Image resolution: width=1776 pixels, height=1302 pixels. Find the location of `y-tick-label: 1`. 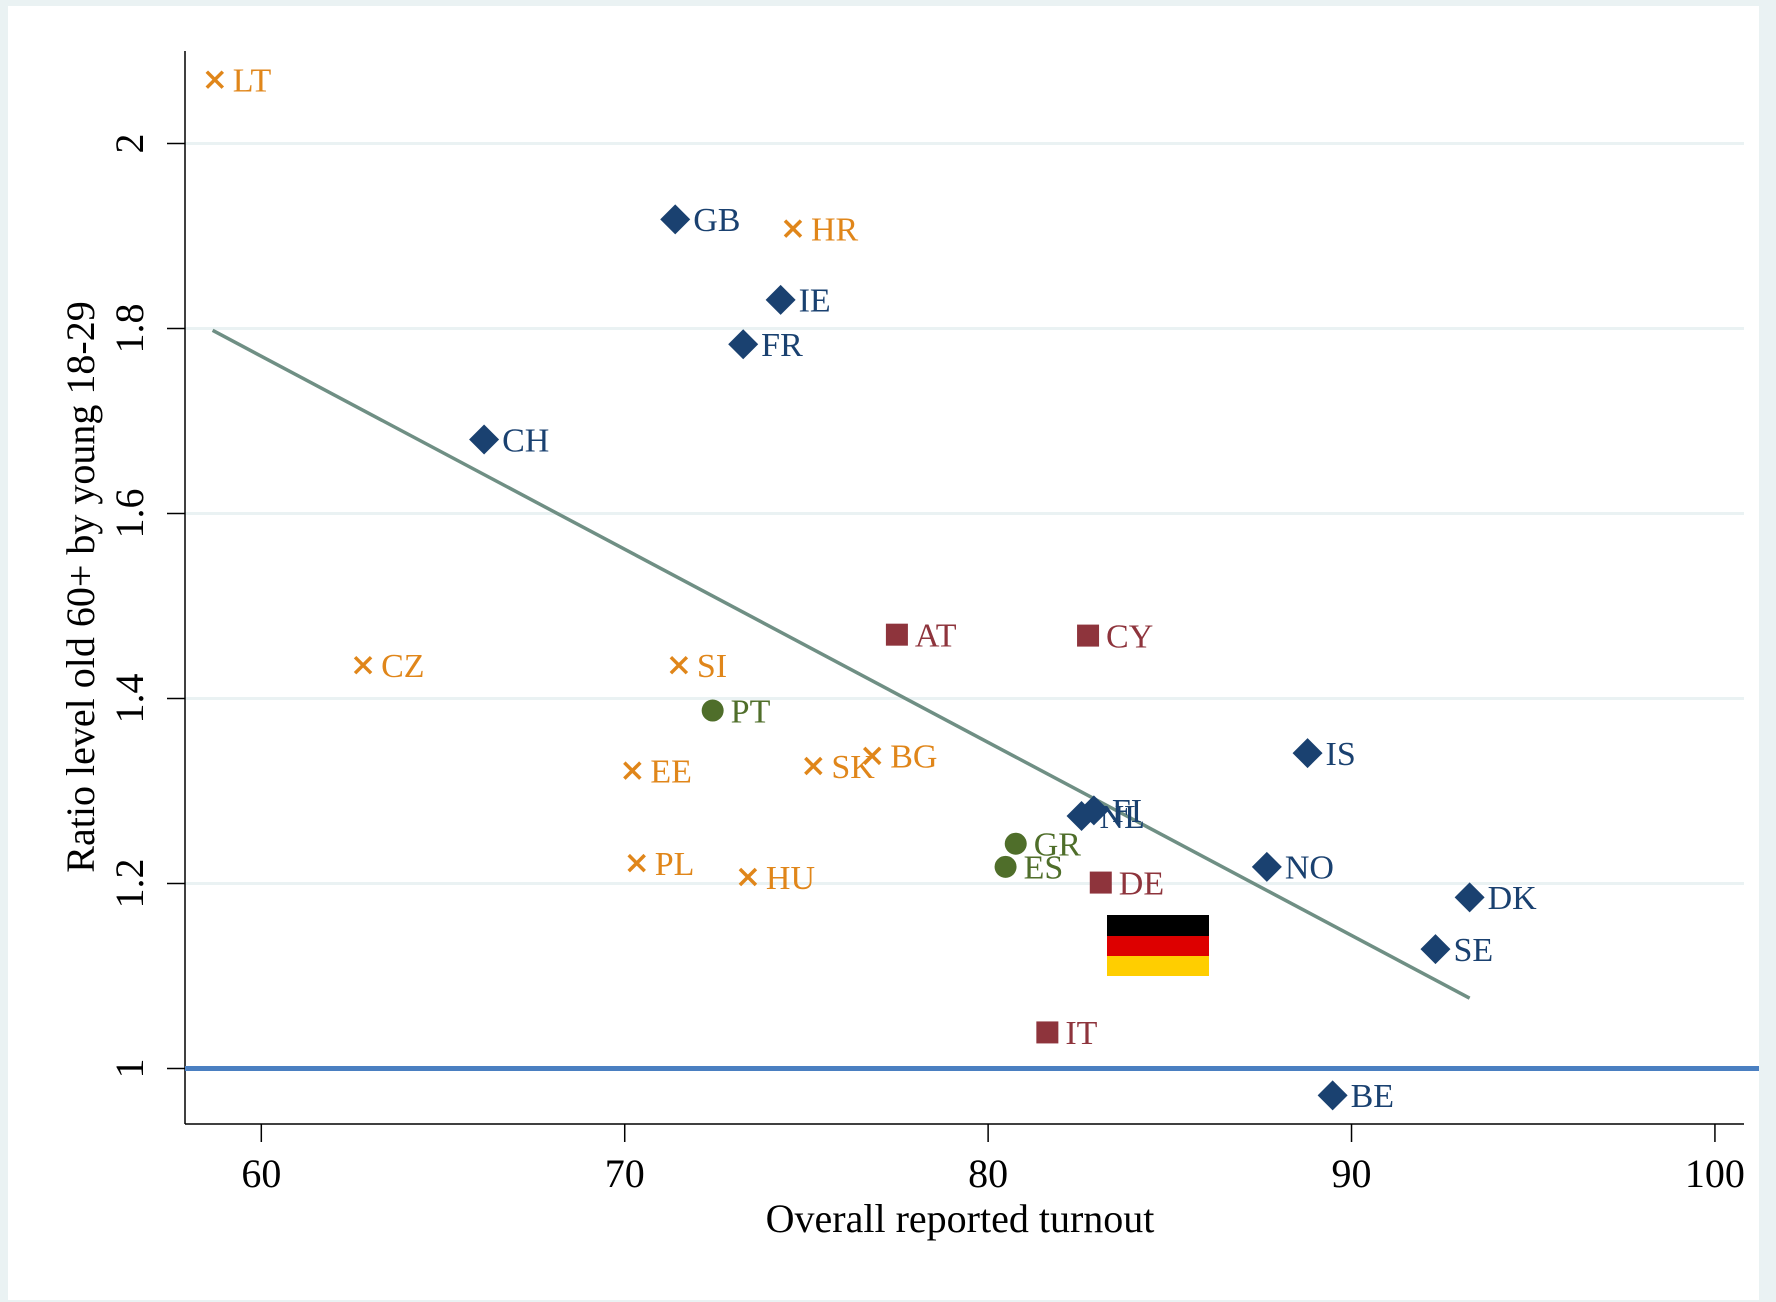

y-tick-label: 1 is located at coordinates (129, 1069).